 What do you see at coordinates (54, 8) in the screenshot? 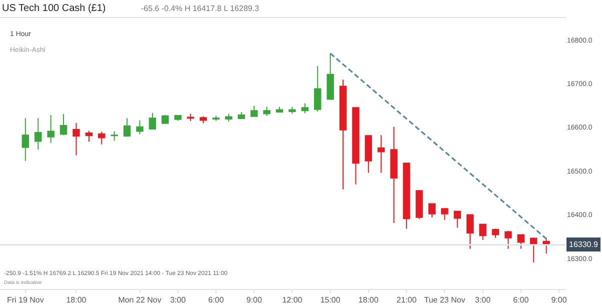
I see `chart-title: US Tech 100 Cash (£1)` at bounding box center [54, 8].